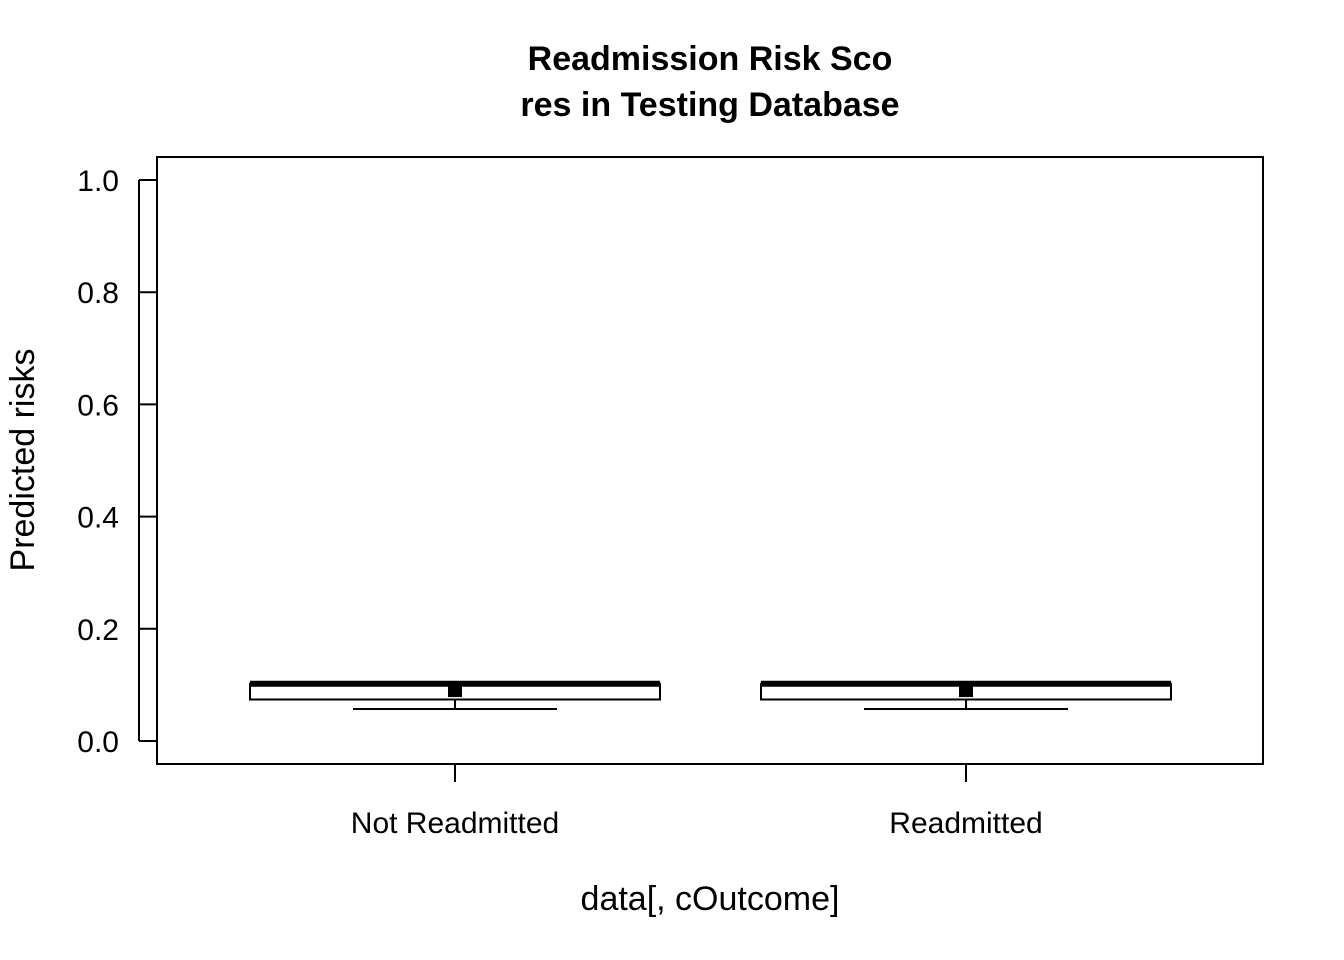 This screenshot has height=960, width=1344. Describe the element at coordinates (98, 181) in the screenshot. I see `y-tick-label: 1.0` at that location.